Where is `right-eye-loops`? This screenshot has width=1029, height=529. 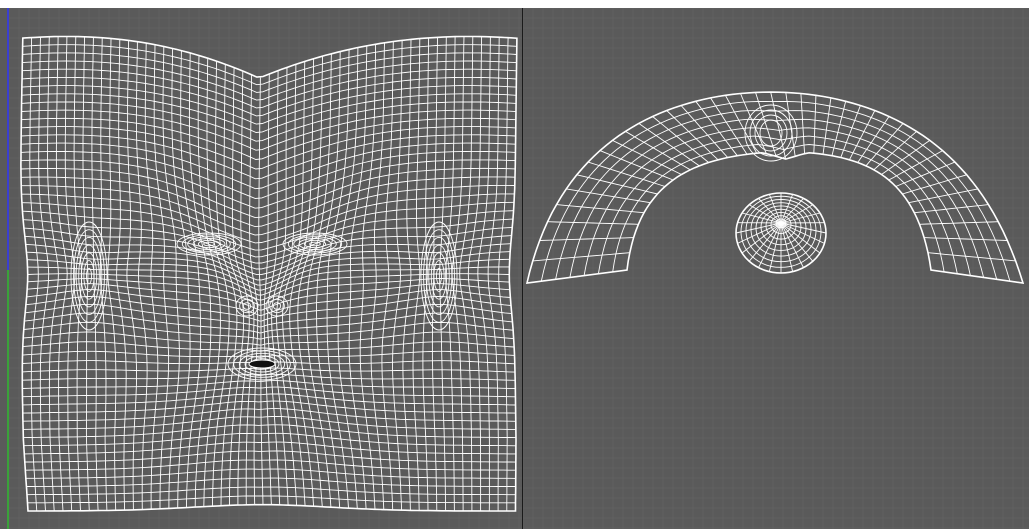
right-eye-loops is located at coordinates (315, 244).